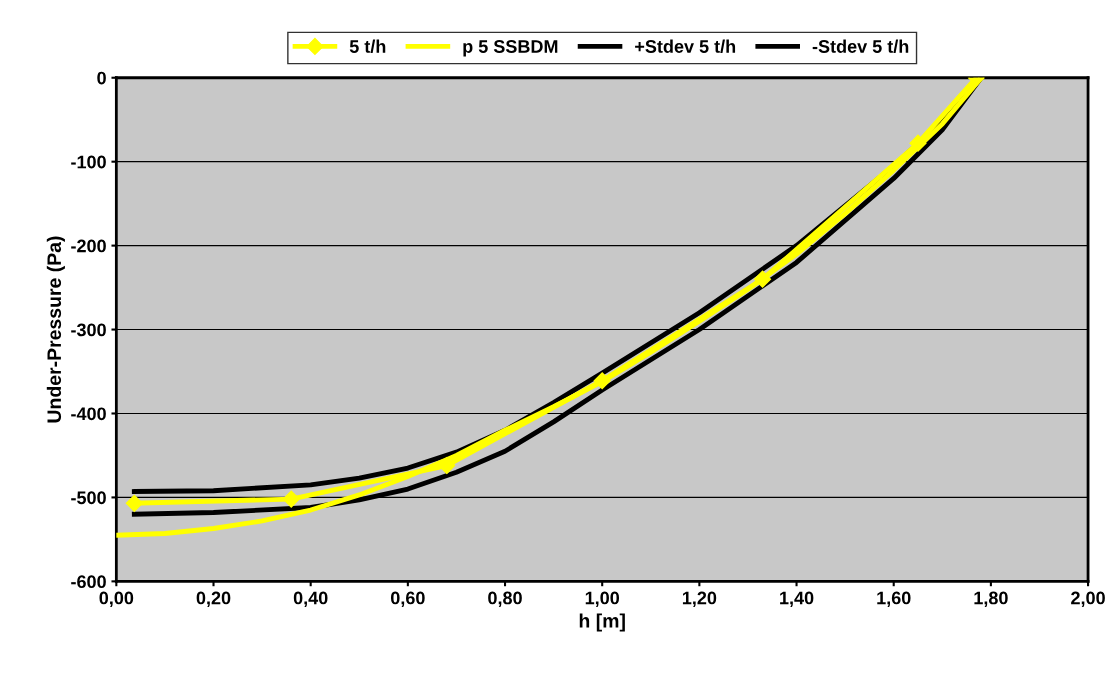  I want to click on legend-label: 5 t/h, so click(367, 46).